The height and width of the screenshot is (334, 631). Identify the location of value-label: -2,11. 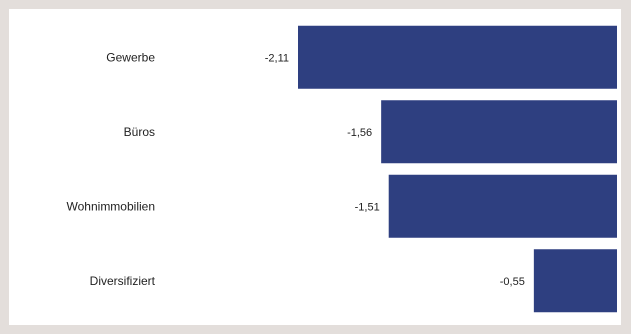
(277, 58).